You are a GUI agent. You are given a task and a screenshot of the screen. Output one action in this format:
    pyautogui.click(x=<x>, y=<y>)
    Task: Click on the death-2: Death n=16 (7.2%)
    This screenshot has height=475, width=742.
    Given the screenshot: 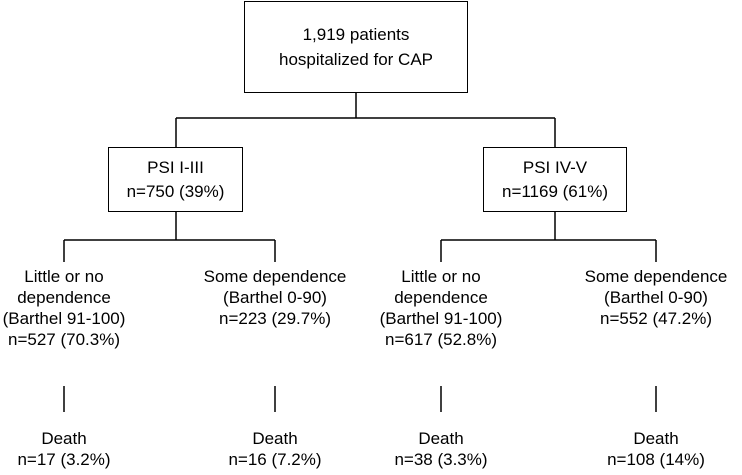 What is the action you would take?
    pyautogui.click(x=275, y=449)
    